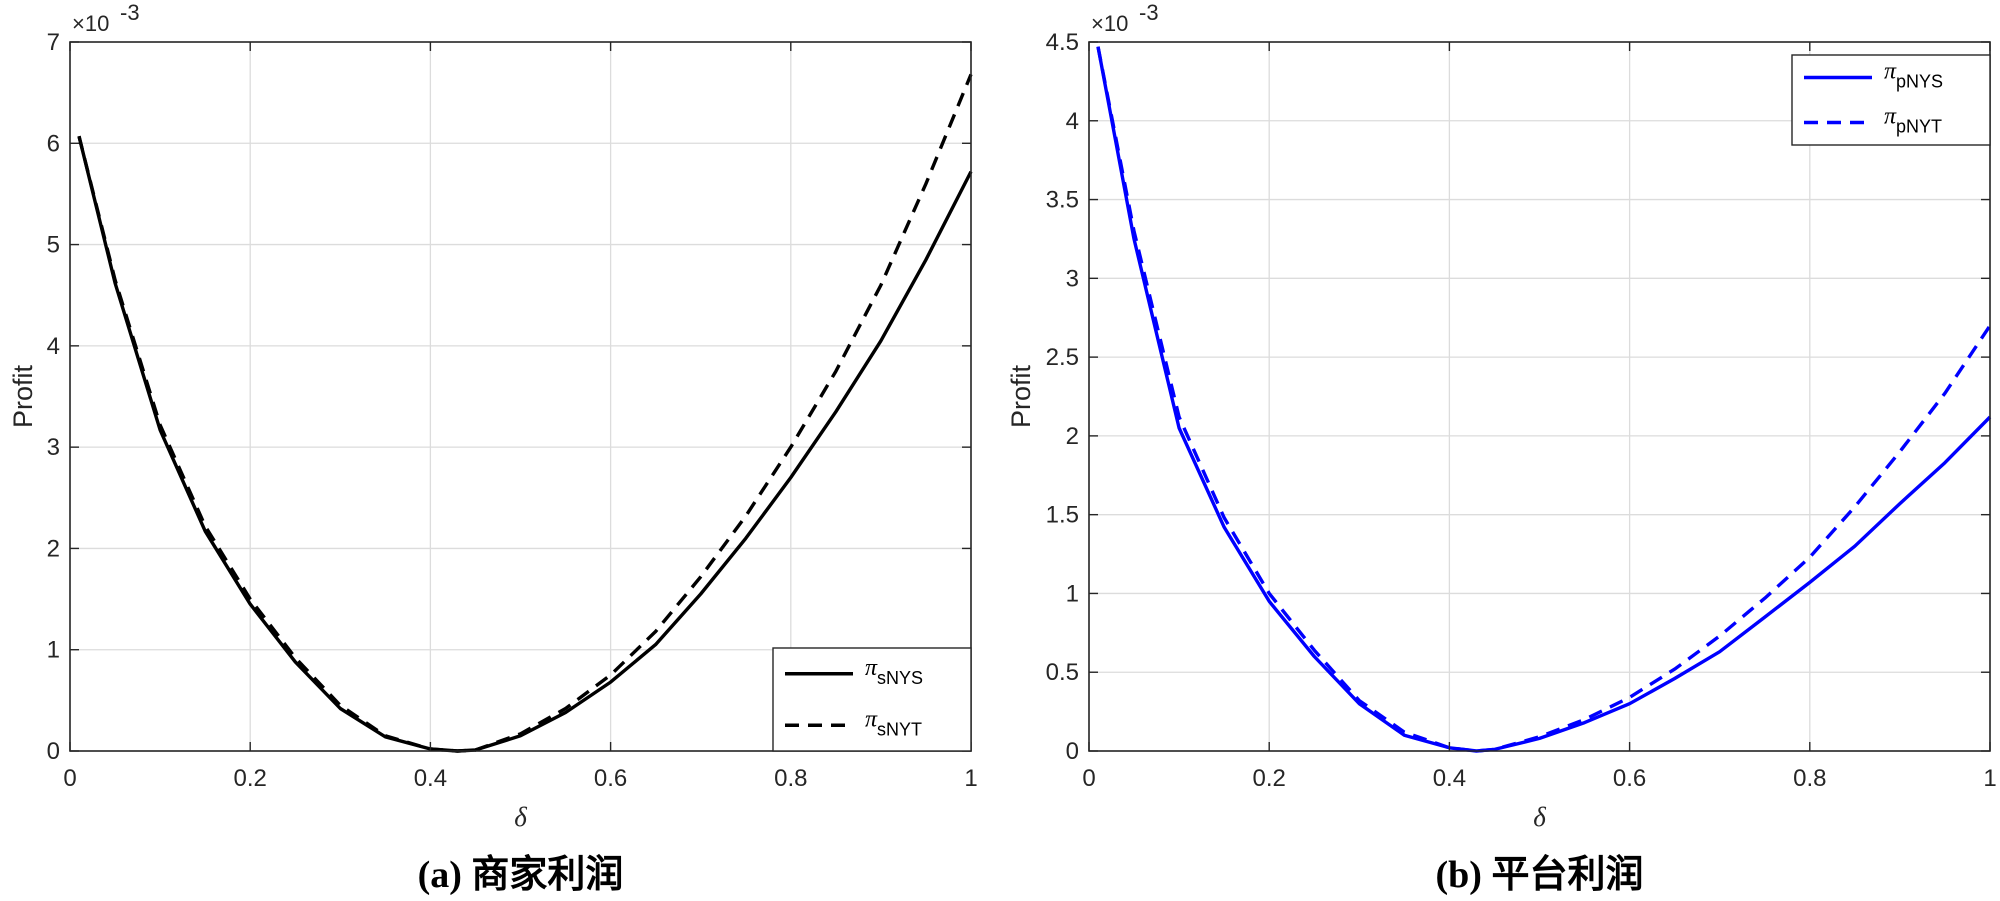 The image size is (2000, 901). What do you see at coordinates (1062, 672) in the screenshot?
I see `y-tick-label: 0.5` at bounding box center [1062, 672].